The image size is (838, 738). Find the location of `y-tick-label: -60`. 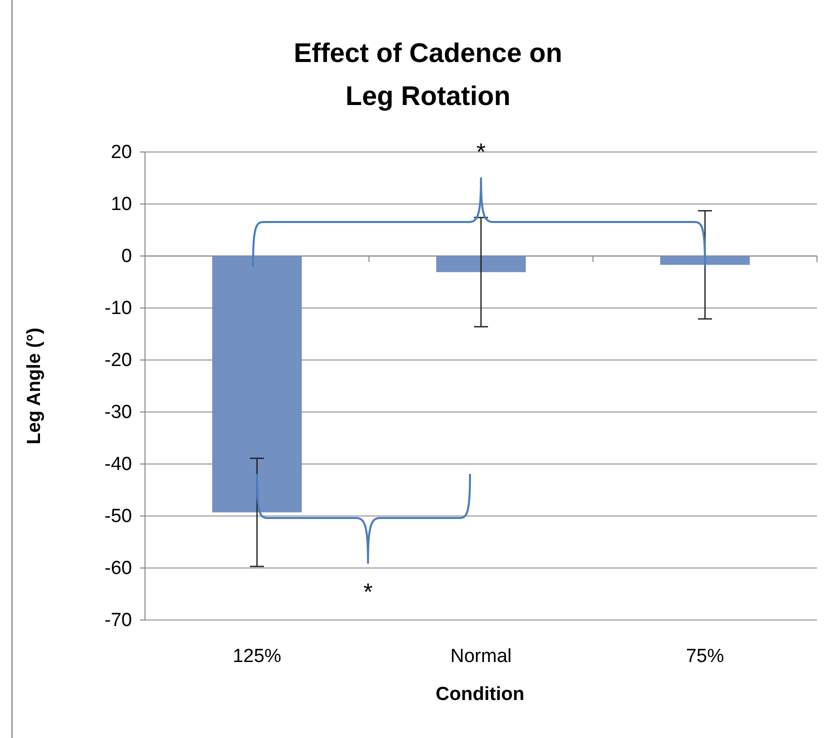

y-tick-label: -60 is located at coordinates (118, 569).